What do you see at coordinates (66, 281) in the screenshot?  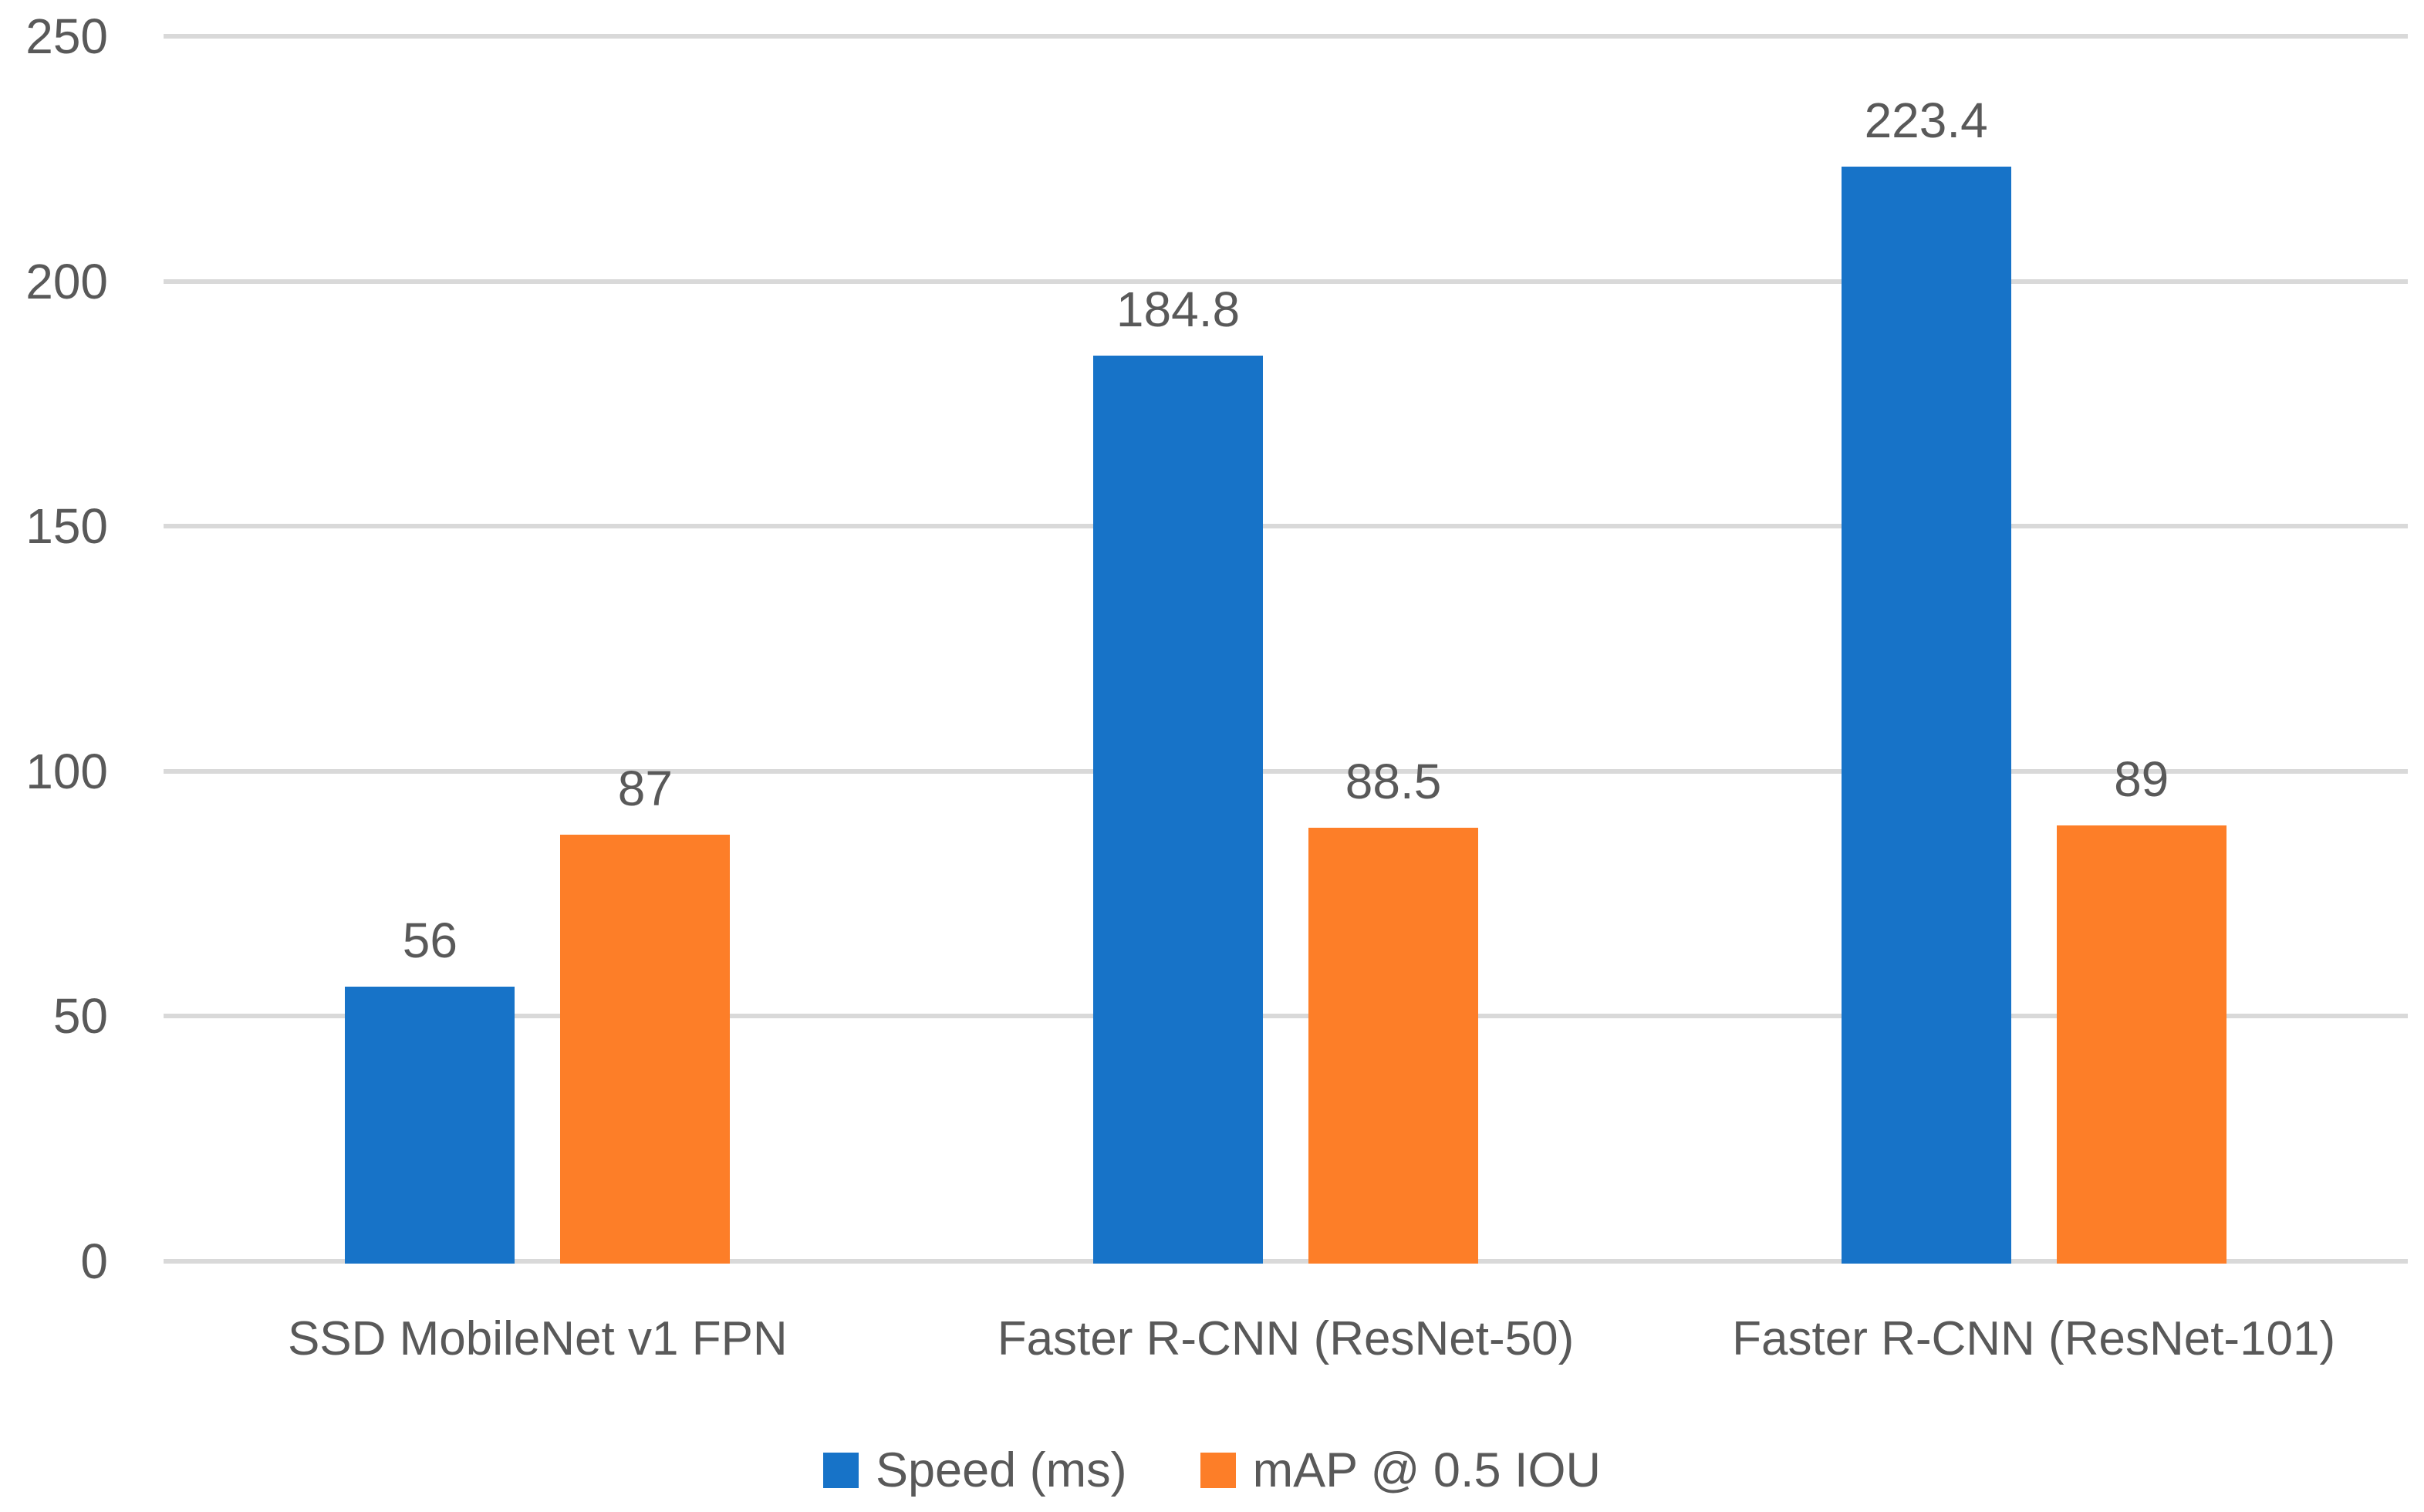 I see `y-axis-tick-label: 200` at bounding box center [66, 281].